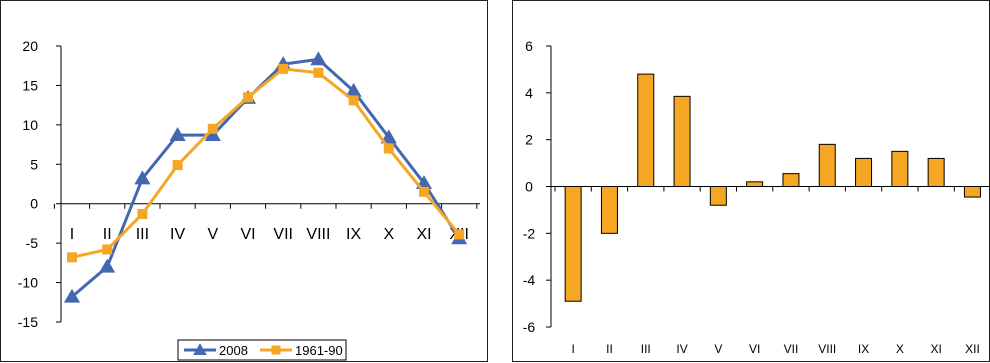 This screenshot has height=363, width=990. I want to click on y-axis: 6 4 2 0 -2 -4 -6, so click(537, 186).